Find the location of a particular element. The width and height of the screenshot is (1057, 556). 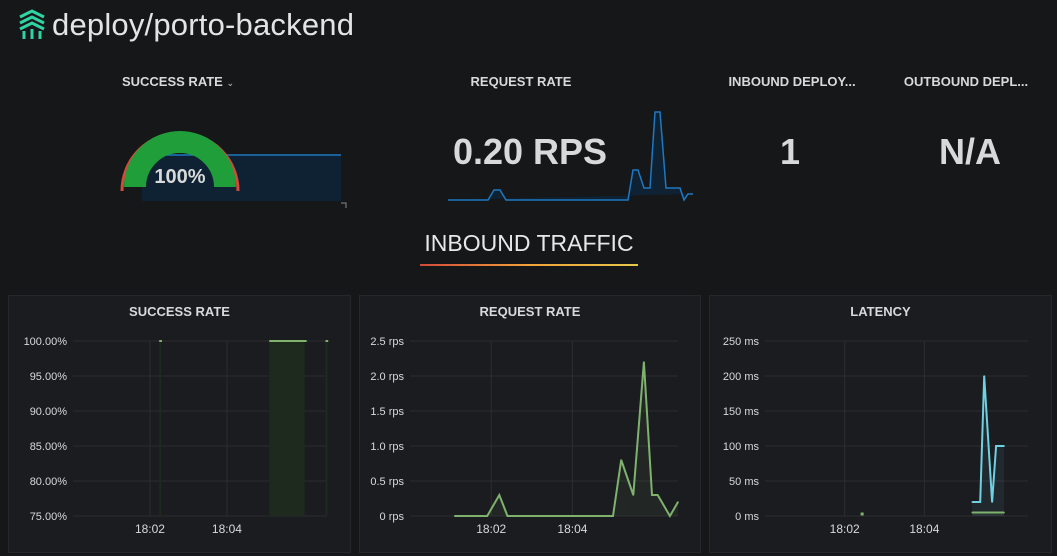

y-tick-label: 200 ms is located at coordinates (741, 377).